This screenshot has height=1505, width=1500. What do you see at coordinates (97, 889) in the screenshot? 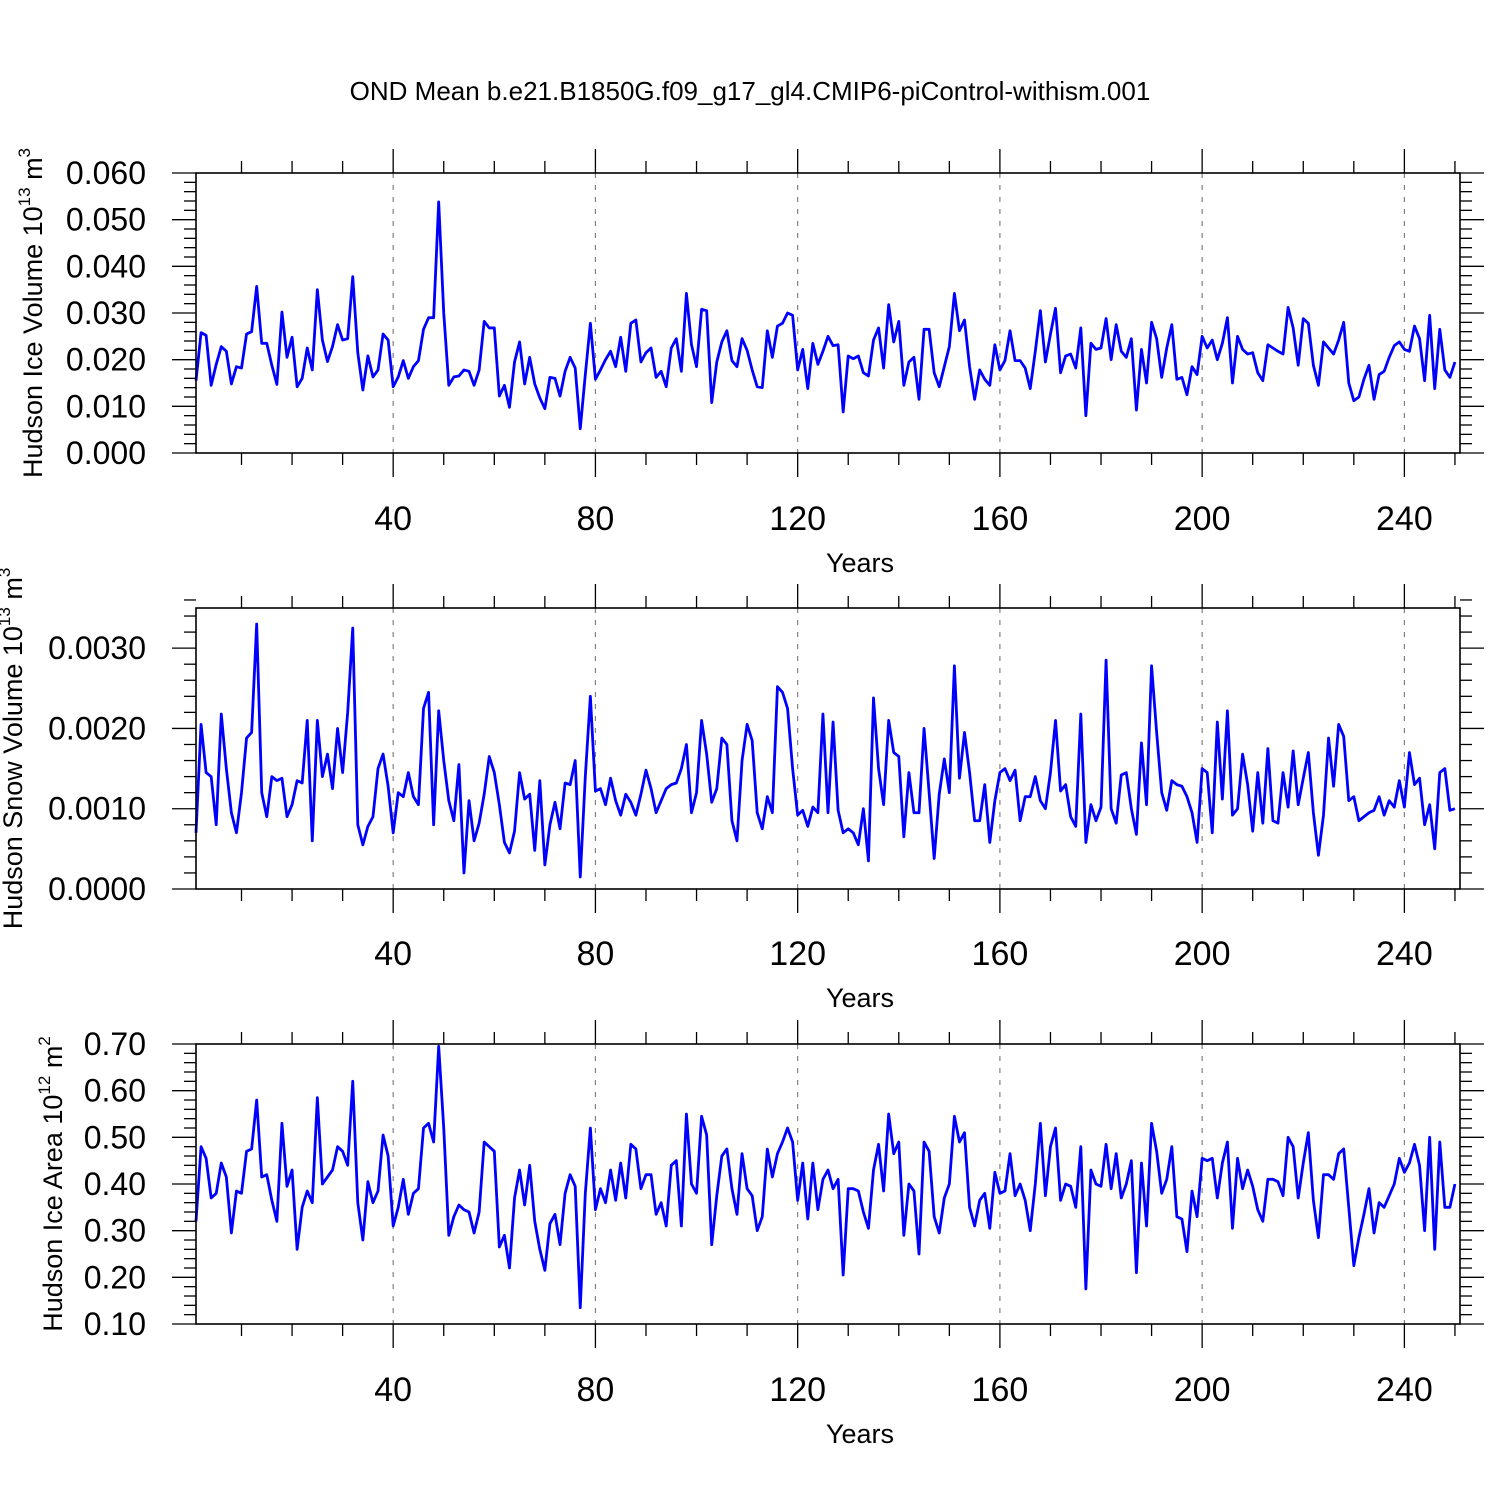
I see `y-tick-label: 0.0000` at bounding box center [97, 889].